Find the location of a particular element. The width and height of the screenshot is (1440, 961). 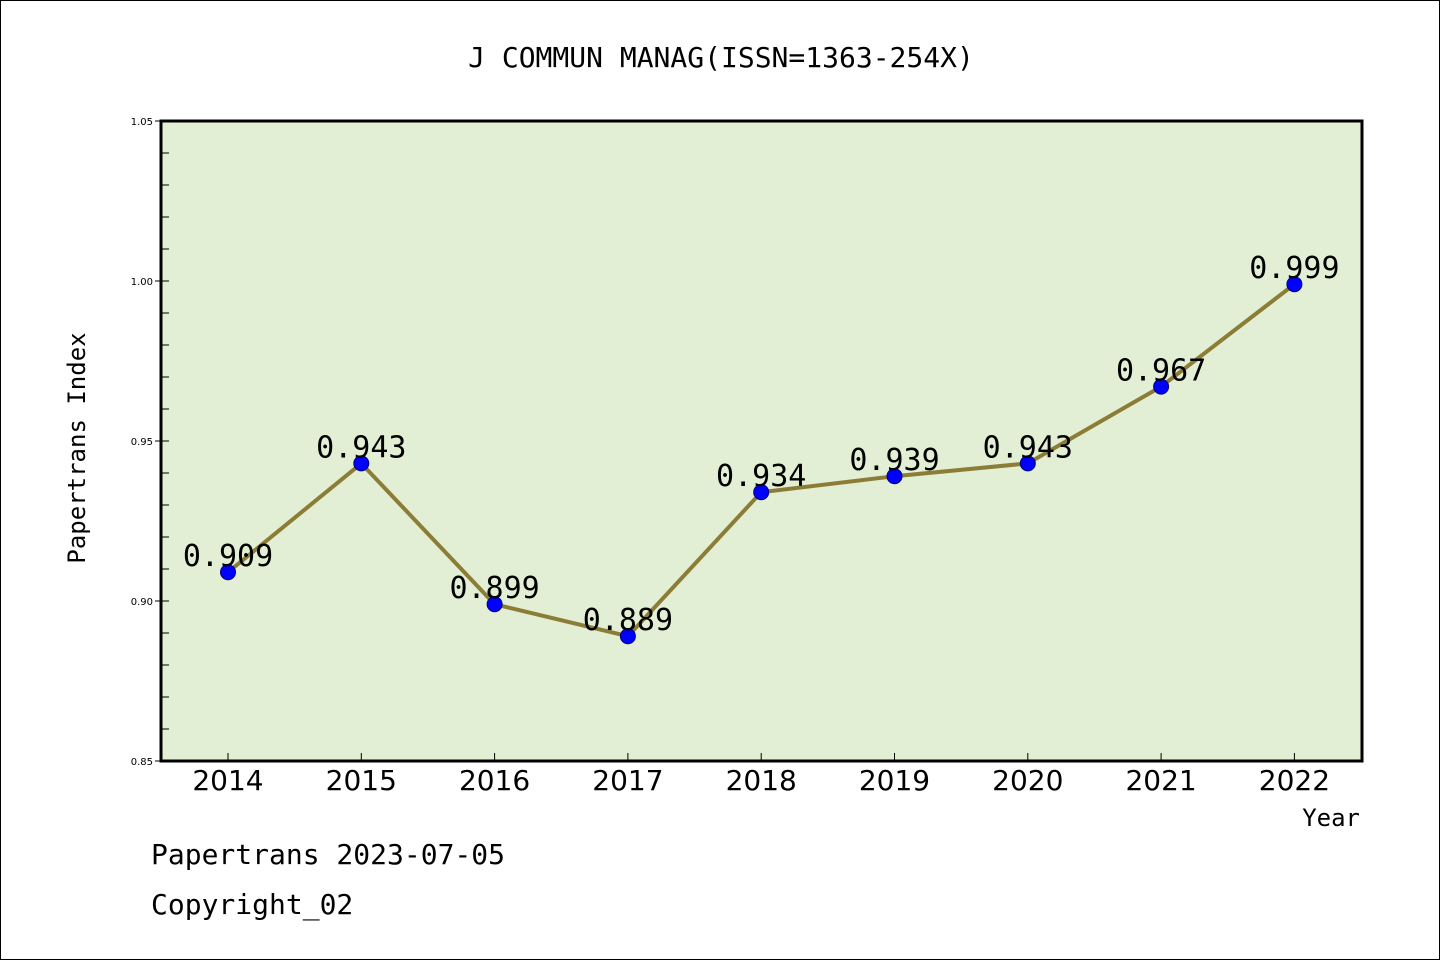

data-label-2018: 0.934 is located at coordinates (761, 476).